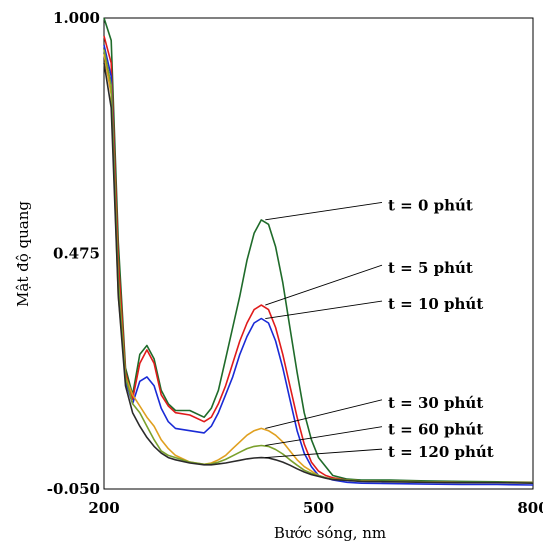 The image size is (543, 545). Describe the element at coordinates (76, 254) in the screenshot. I see `y-tick-label: 0.475` at that location.